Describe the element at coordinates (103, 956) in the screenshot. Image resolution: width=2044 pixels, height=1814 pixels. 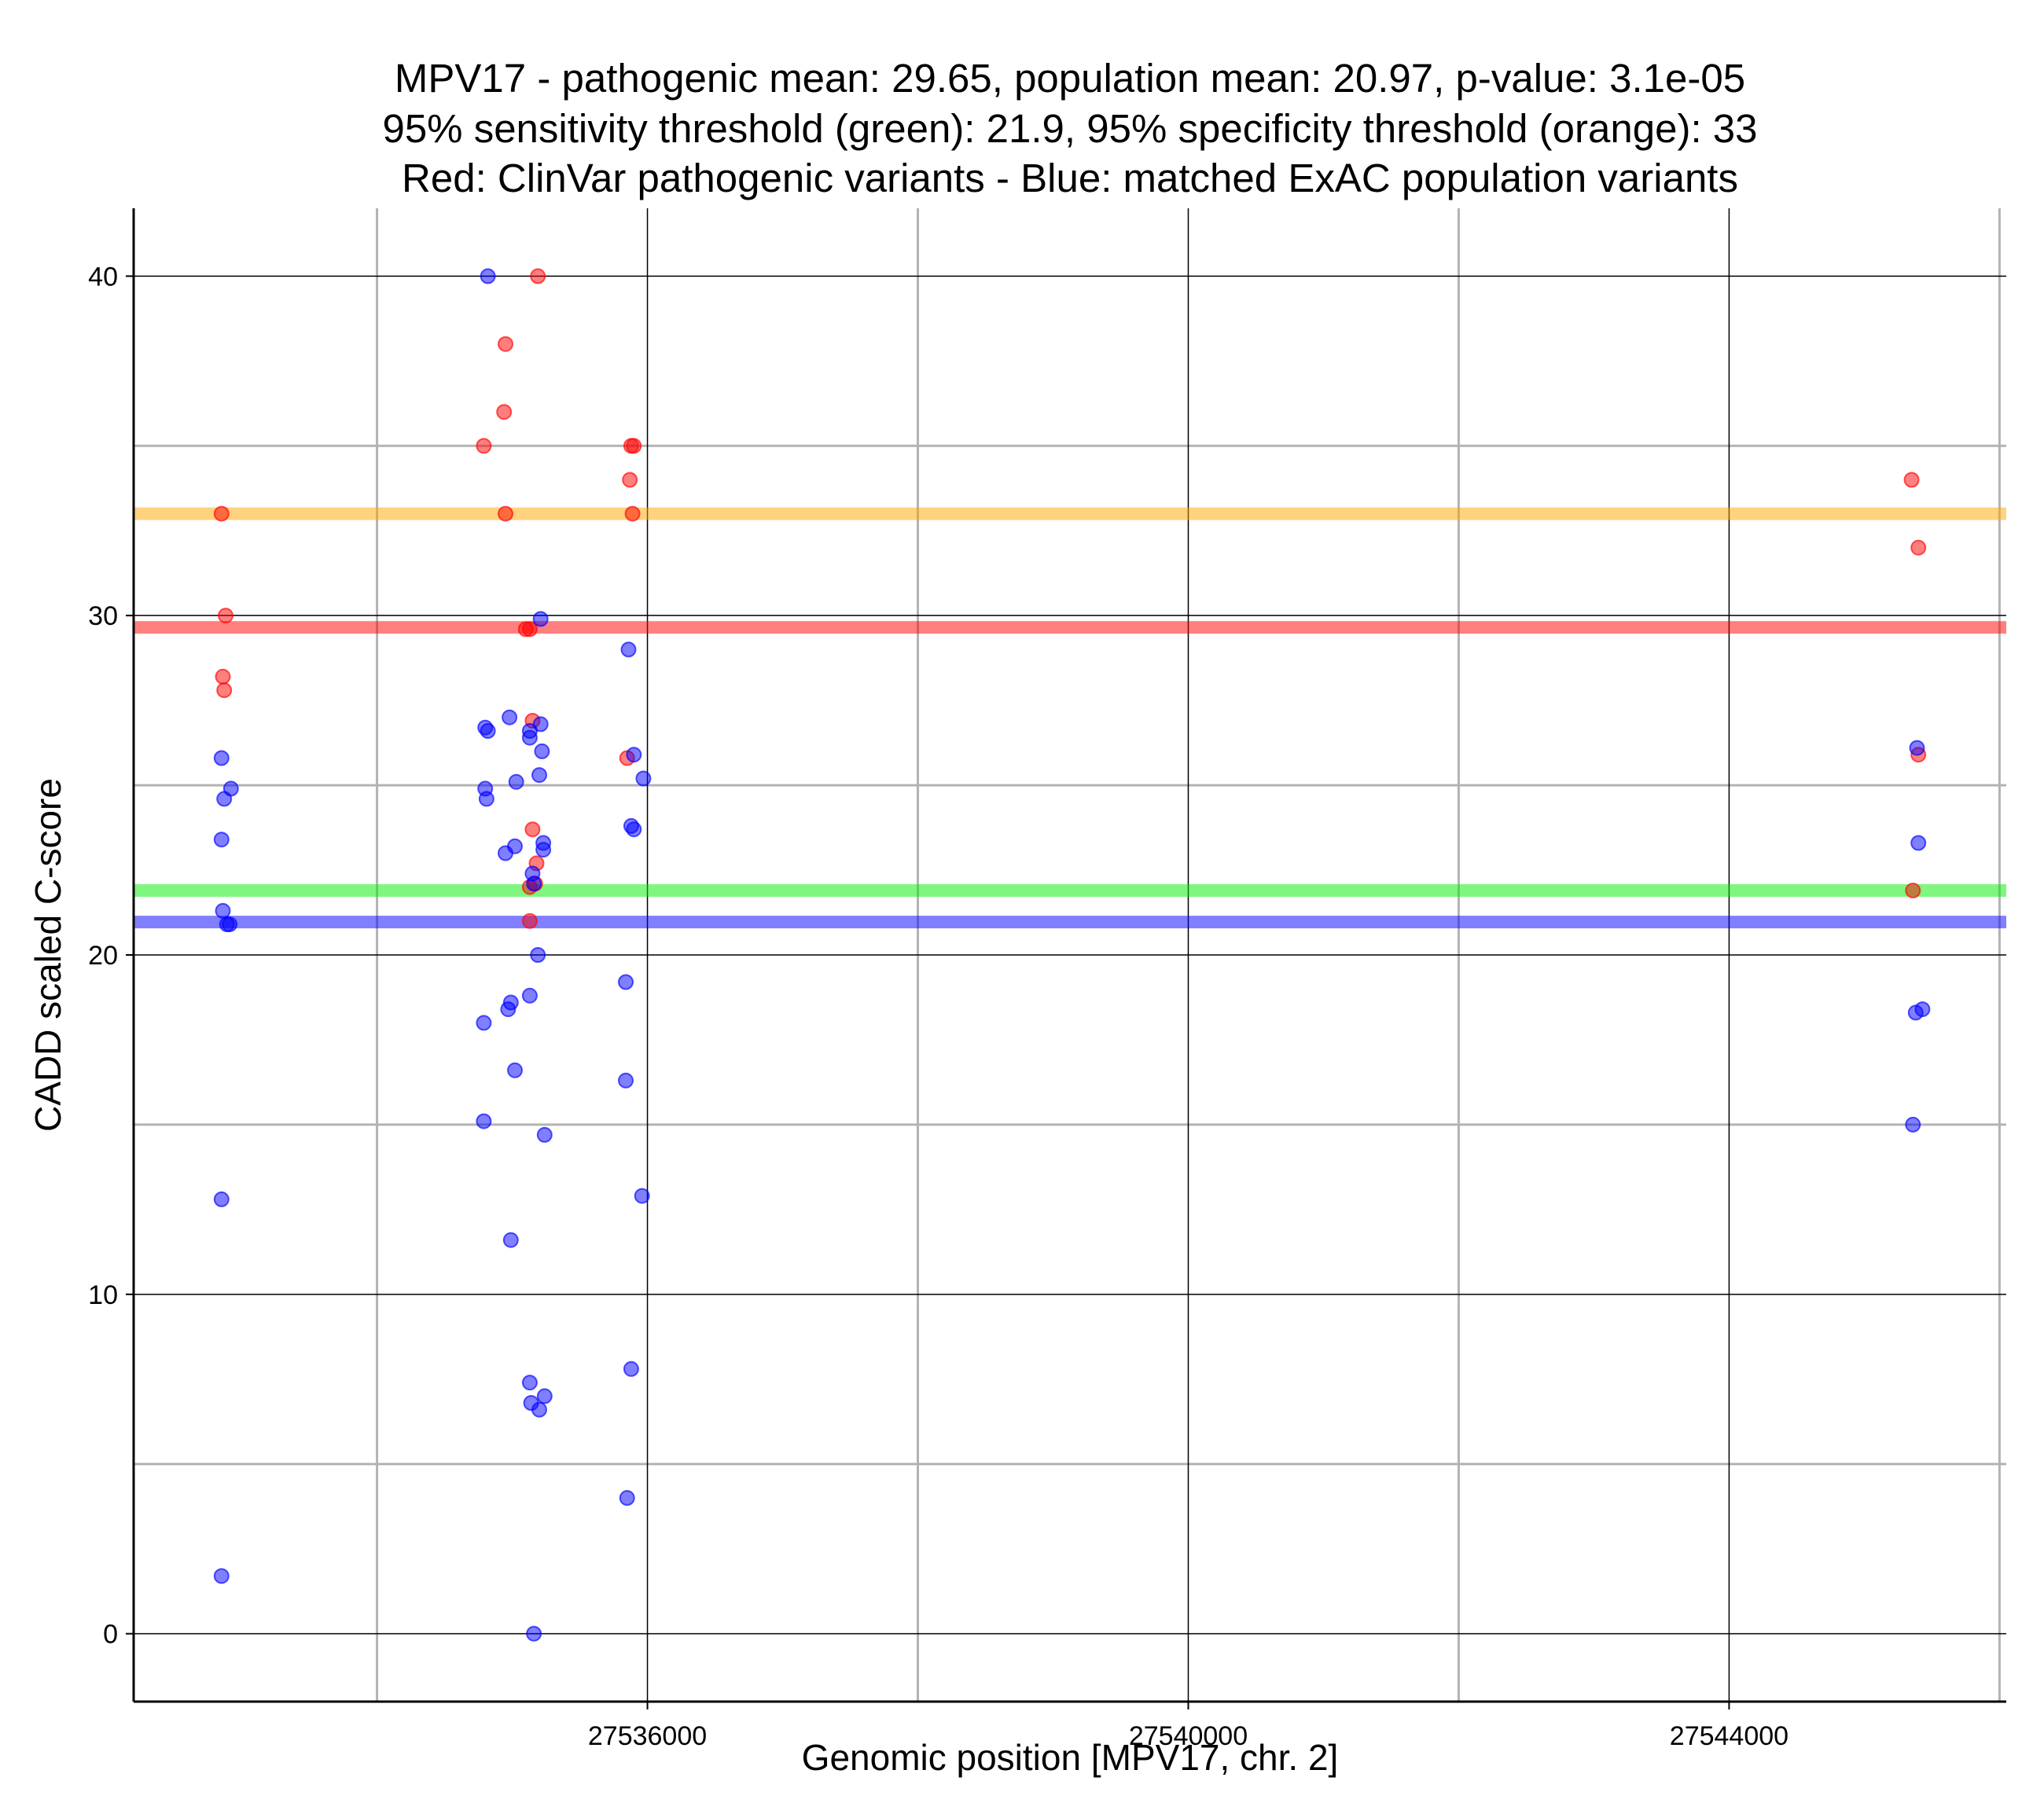
I see `y-tick-label: 20` at that location.